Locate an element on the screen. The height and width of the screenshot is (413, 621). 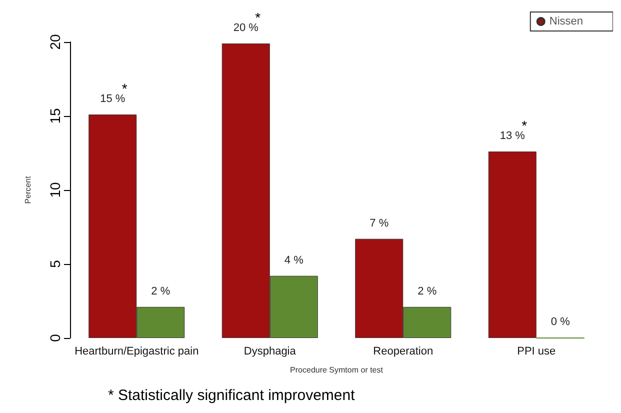
x-tick-label: PPI use is located at coordinates (536, 352).